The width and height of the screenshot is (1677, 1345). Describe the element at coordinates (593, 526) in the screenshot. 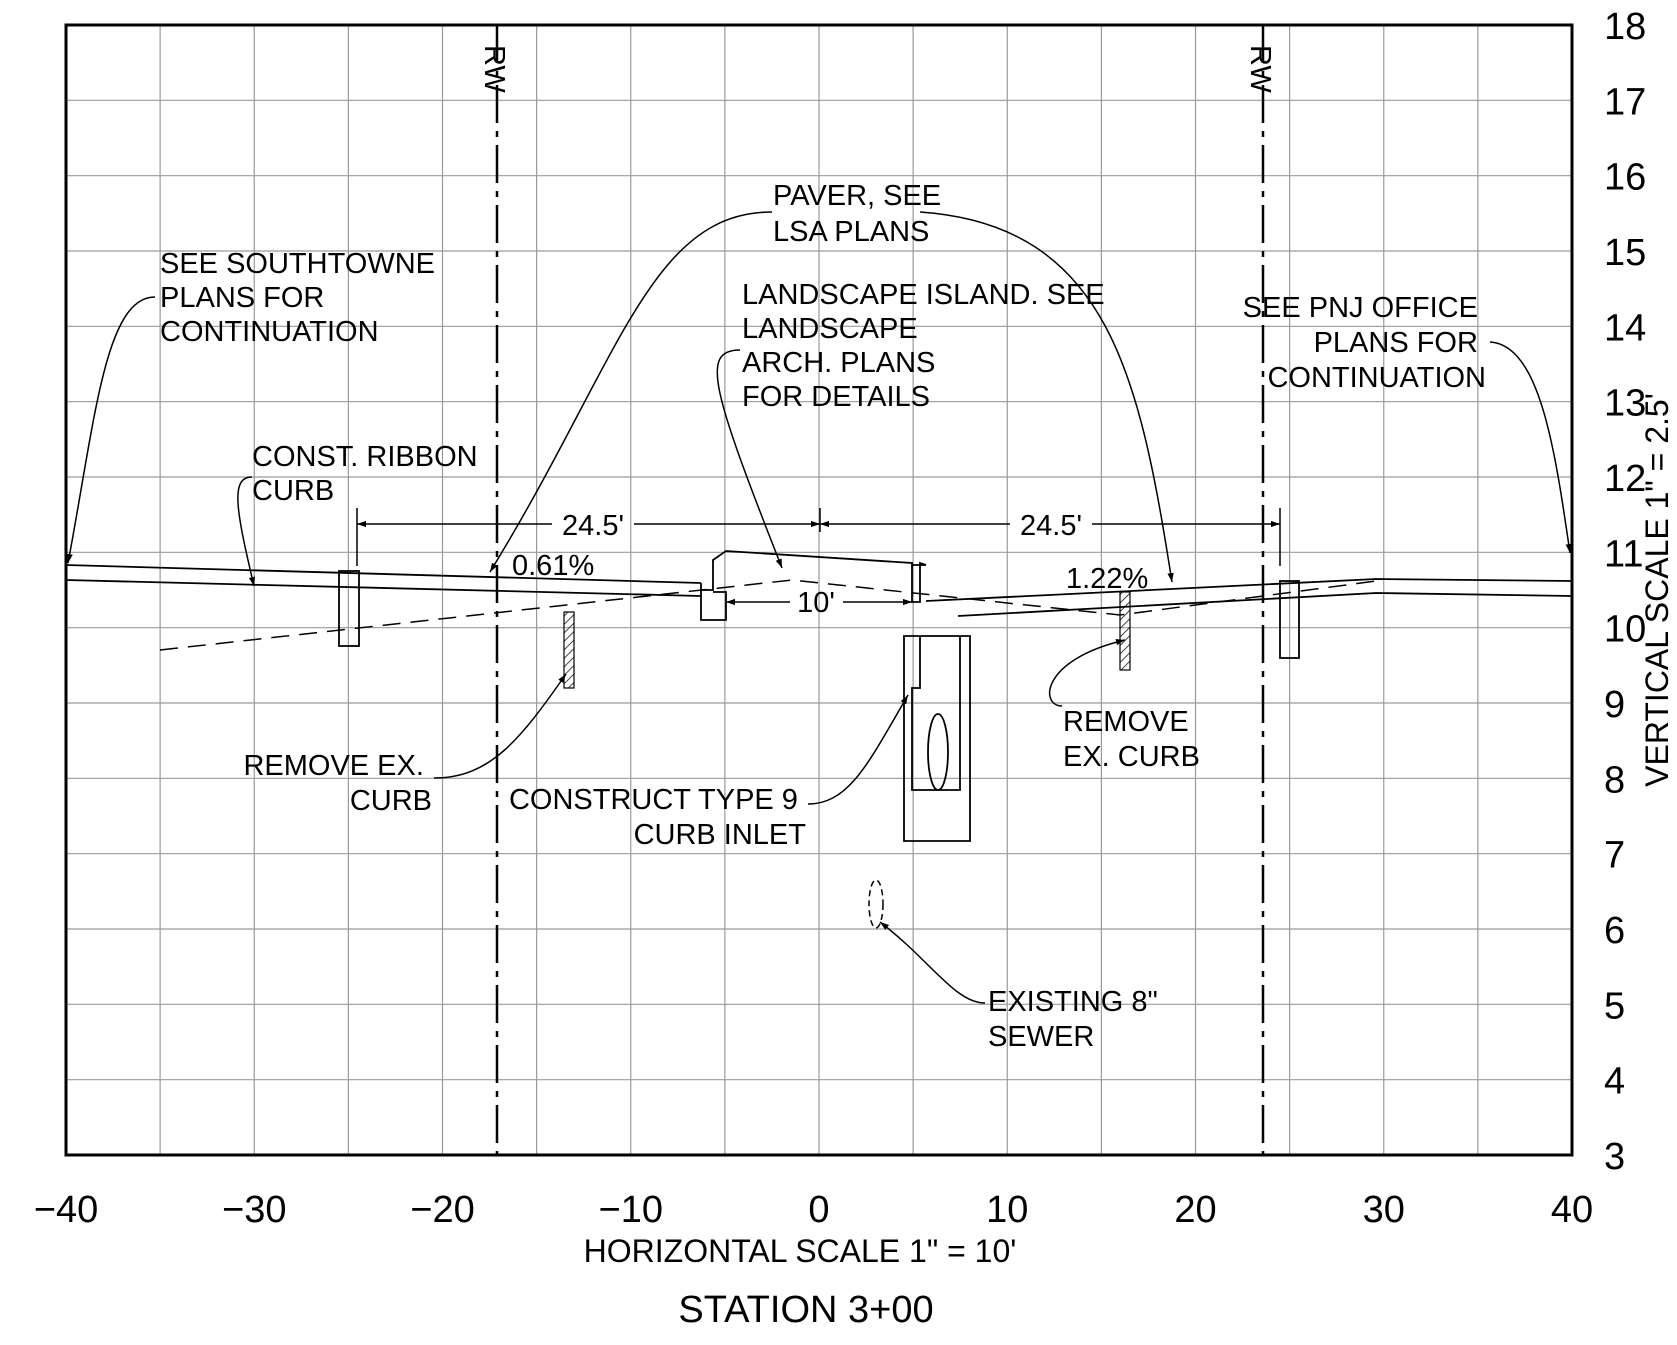

I see `dim-left-label: 24.5'` at that location.